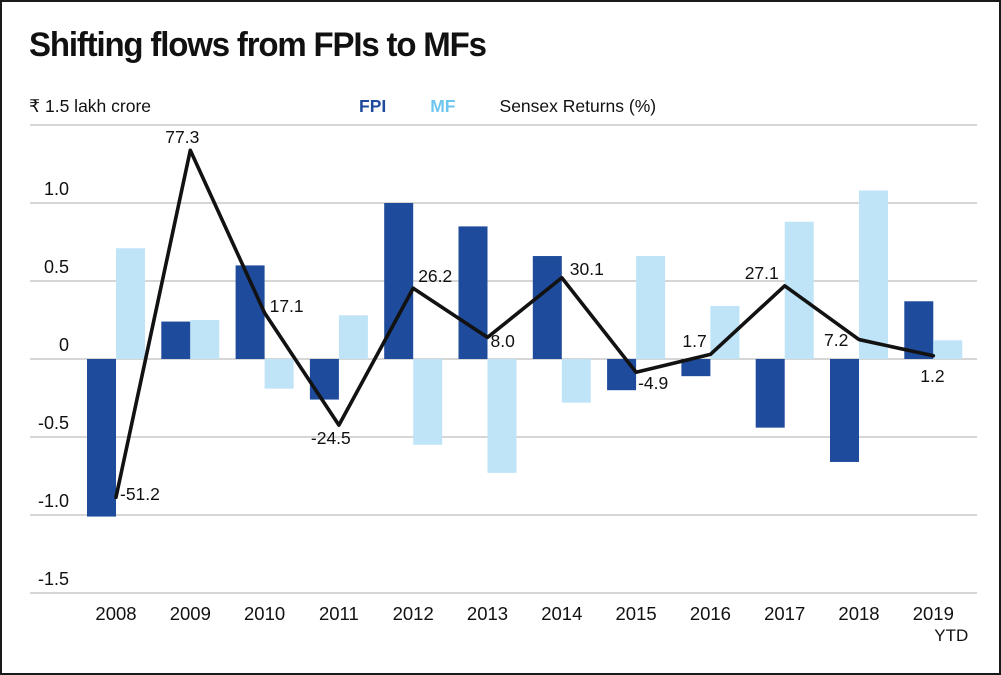  Describe the element at coordinates (761, 272) in the screenshot. I see `sensex-value-label: 27.1` at that location.